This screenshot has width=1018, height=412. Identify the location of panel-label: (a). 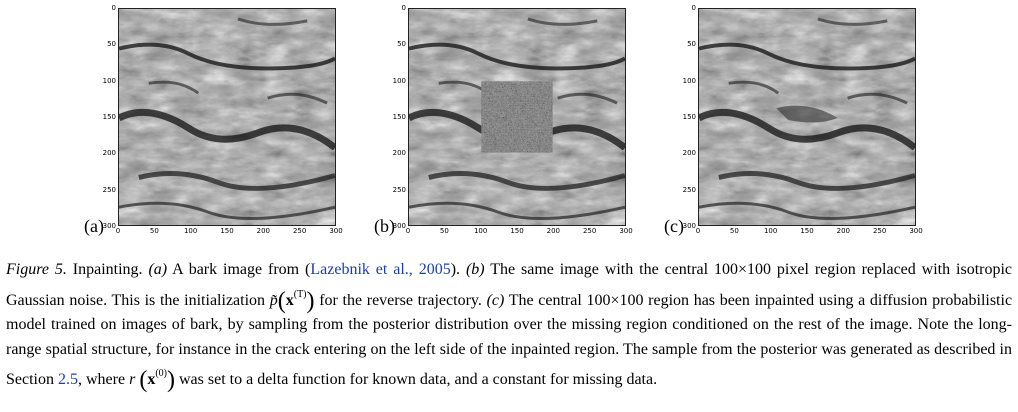
(94, 226).